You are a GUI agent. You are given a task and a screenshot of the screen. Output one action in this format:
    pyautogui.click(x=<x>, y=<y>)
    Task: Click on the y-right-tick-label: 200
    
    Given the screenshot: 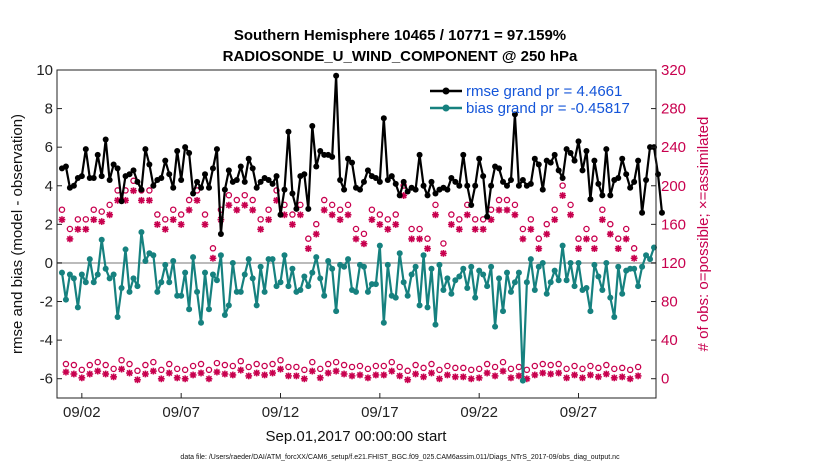 What is the action you would take?
    pyautogui.click(x=673, y=186)
    